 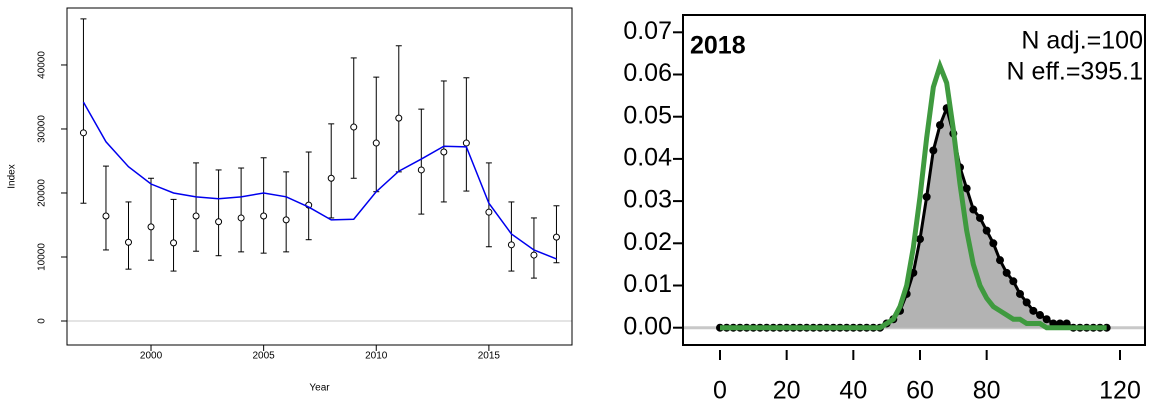 What do you see at coordinates (647, 158) in the screenshot?
I see `y-tick-label: 0.04` at bounding box center [647, 158].